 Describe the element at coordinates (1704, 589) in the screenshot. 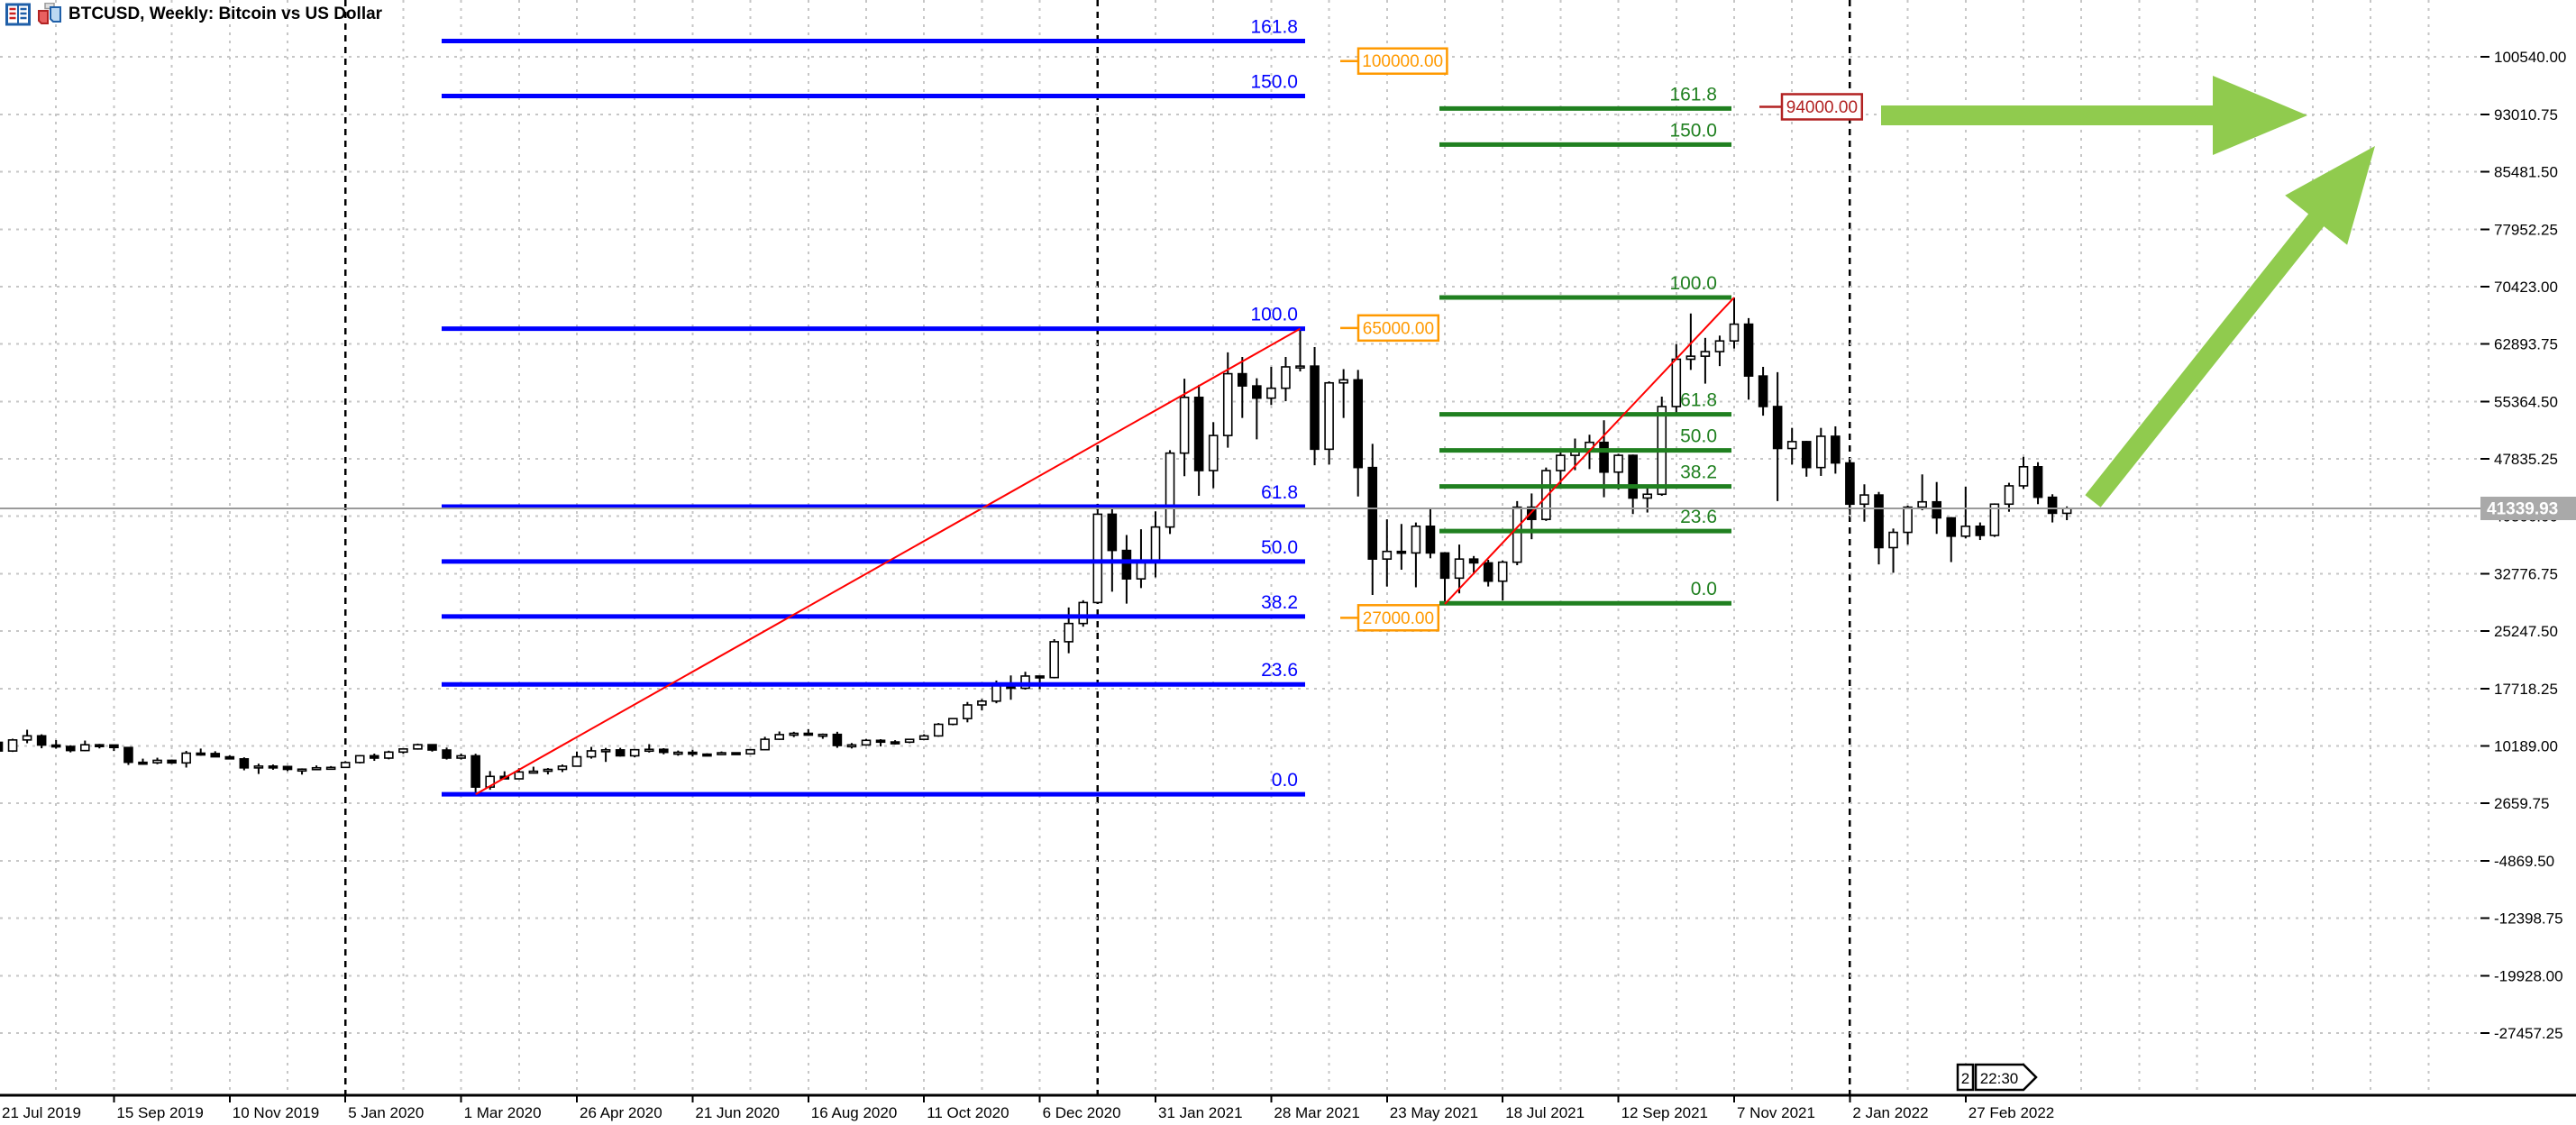

I see `fib-green-level-label-0: 0.0` at that location.